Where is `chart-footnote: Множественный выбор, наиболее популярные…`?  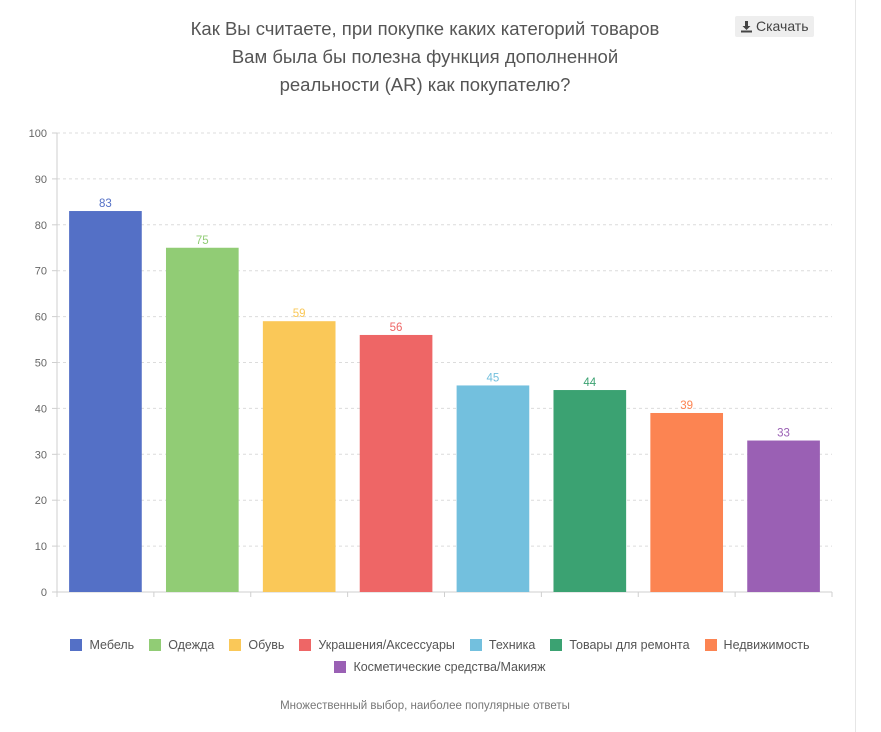 chart-footnote: Множественный выбор, наиболее популярные… is located at coordinates (425, 706).